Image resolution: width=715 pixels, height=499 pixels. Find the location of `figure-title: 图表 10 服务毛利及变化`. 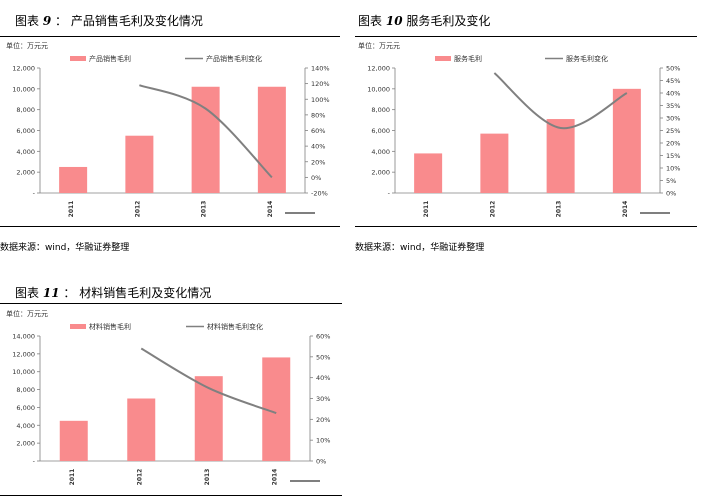

figure-title: 图表 10 服务毛利及变化 is located at coordinates (424, 20).